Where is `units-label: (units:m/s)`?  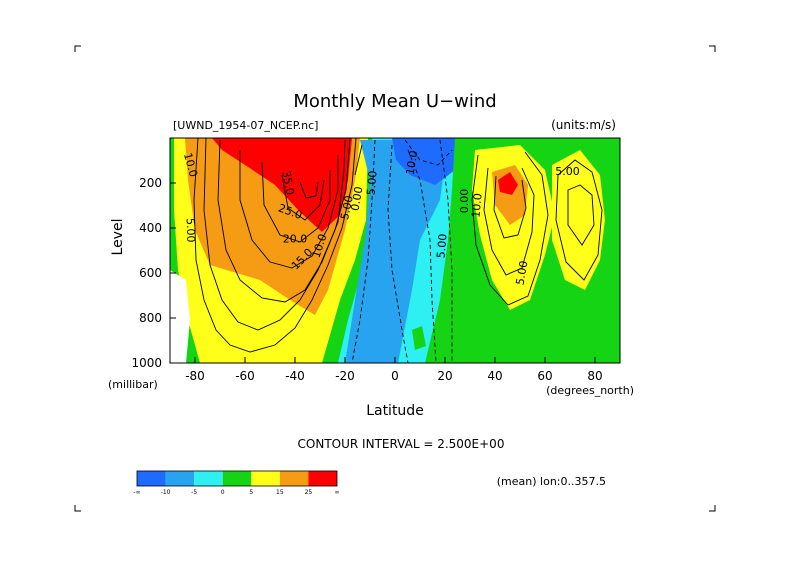
units-label: (units:m/s) is located at coordinates (583, 125).